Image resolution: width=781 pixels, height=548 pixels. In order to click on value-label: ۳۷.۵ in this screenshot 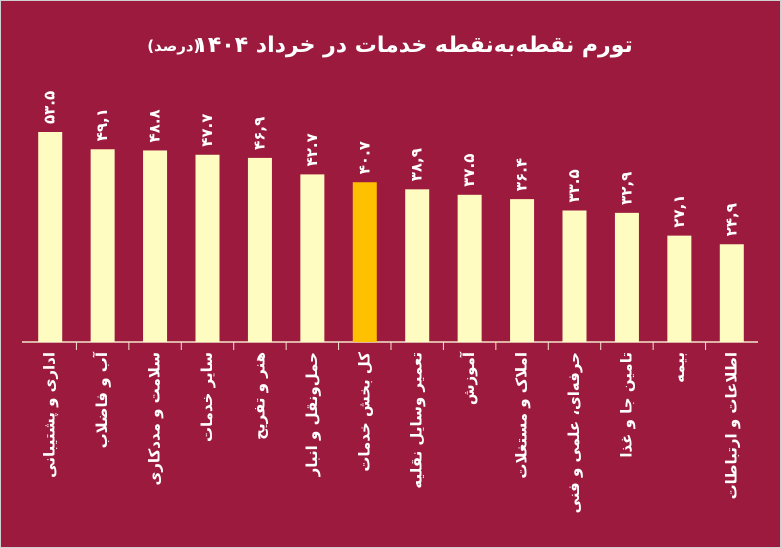, I will do `click(469, 170)`.